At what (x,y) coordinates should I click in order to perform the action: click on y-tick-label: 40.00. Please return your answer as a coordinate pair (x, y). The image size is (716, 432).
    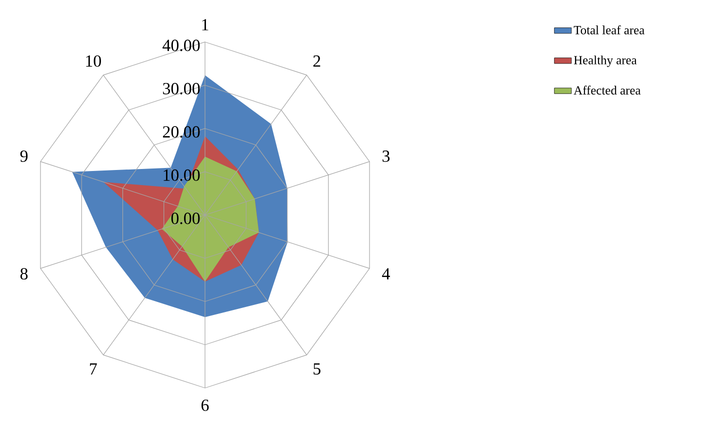
    Looking at the image, I should click on (181, 46).